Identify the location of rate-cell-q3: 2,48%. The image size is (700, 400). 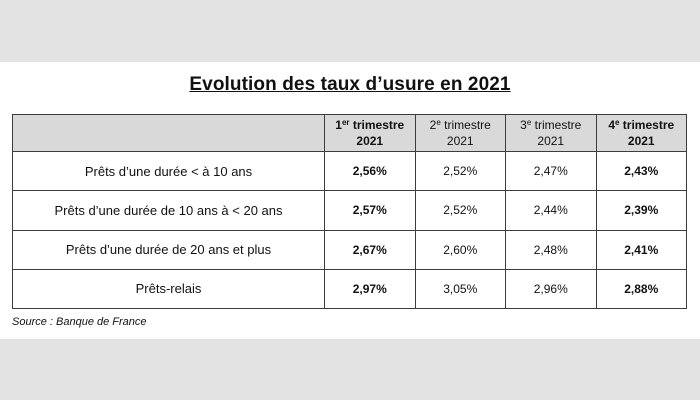
(551, 249).